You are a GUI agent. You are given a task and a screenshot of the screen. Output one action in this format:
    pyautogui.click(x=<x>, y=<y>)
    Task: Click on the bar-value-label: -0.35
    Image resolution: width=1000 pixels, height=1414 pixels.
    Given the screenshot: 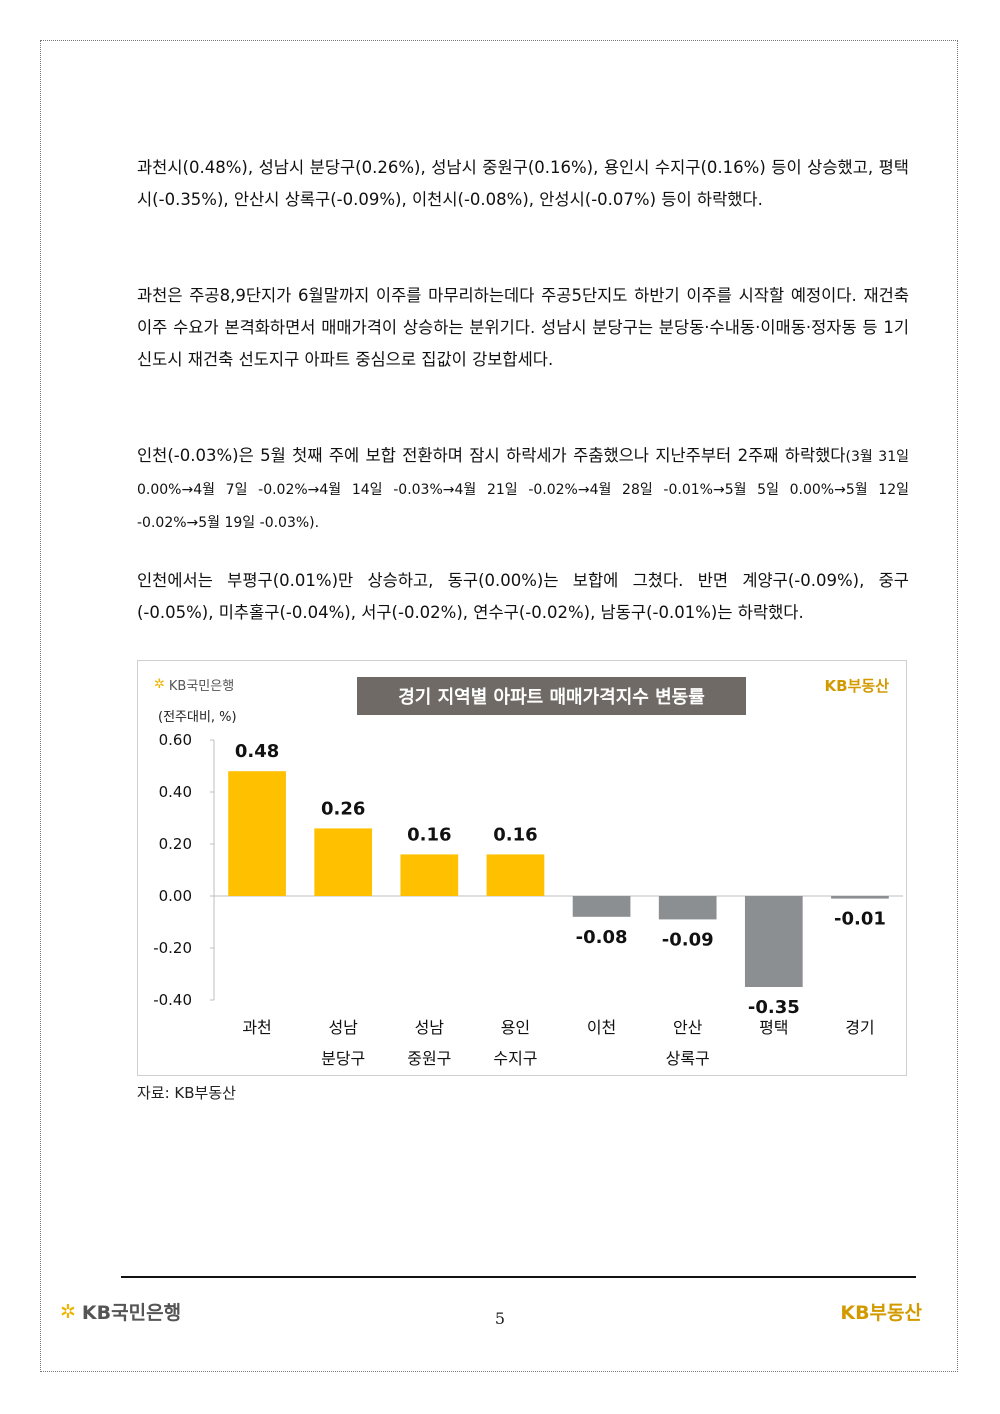 What is the action you would take?
    pyautogui.click(x=774, y=1007)
    